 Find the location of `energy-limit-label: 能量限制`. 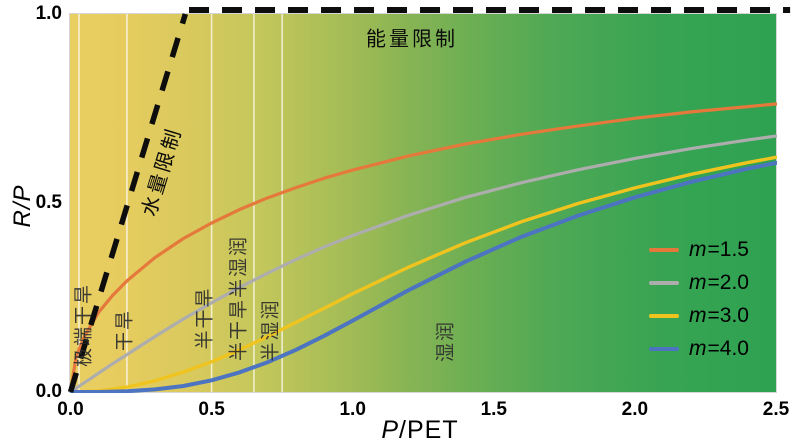

energy-limit-label: 能量限制 is located at coordinates (411, 39).